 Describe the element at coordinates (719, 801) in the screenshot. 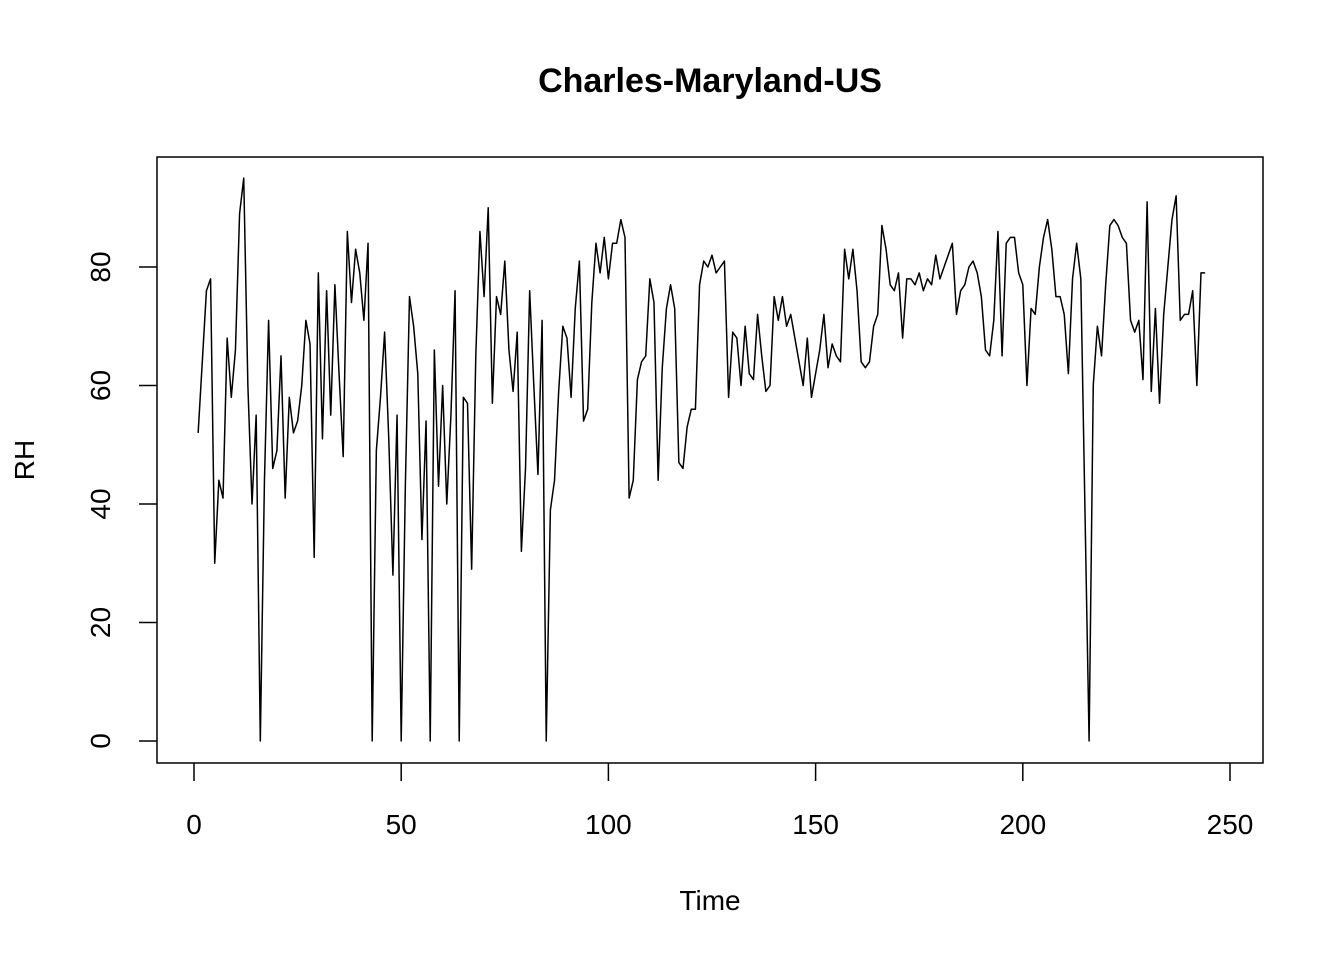

I see `x-axis: 0 50 100 150 200 250` at that location.